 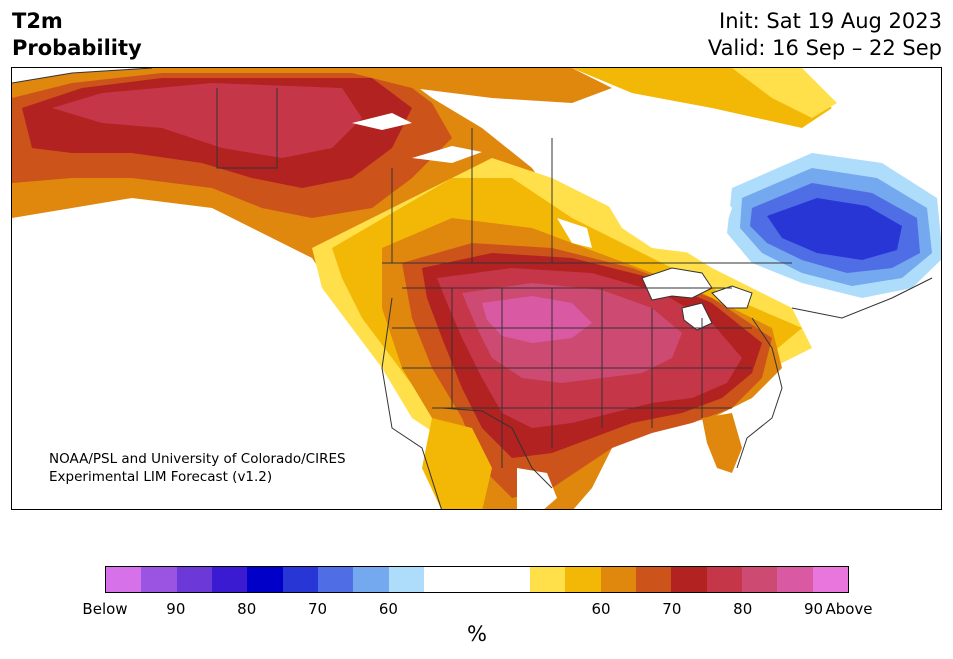 I want to click on mexico-yellow, so click(x=457, y=463).